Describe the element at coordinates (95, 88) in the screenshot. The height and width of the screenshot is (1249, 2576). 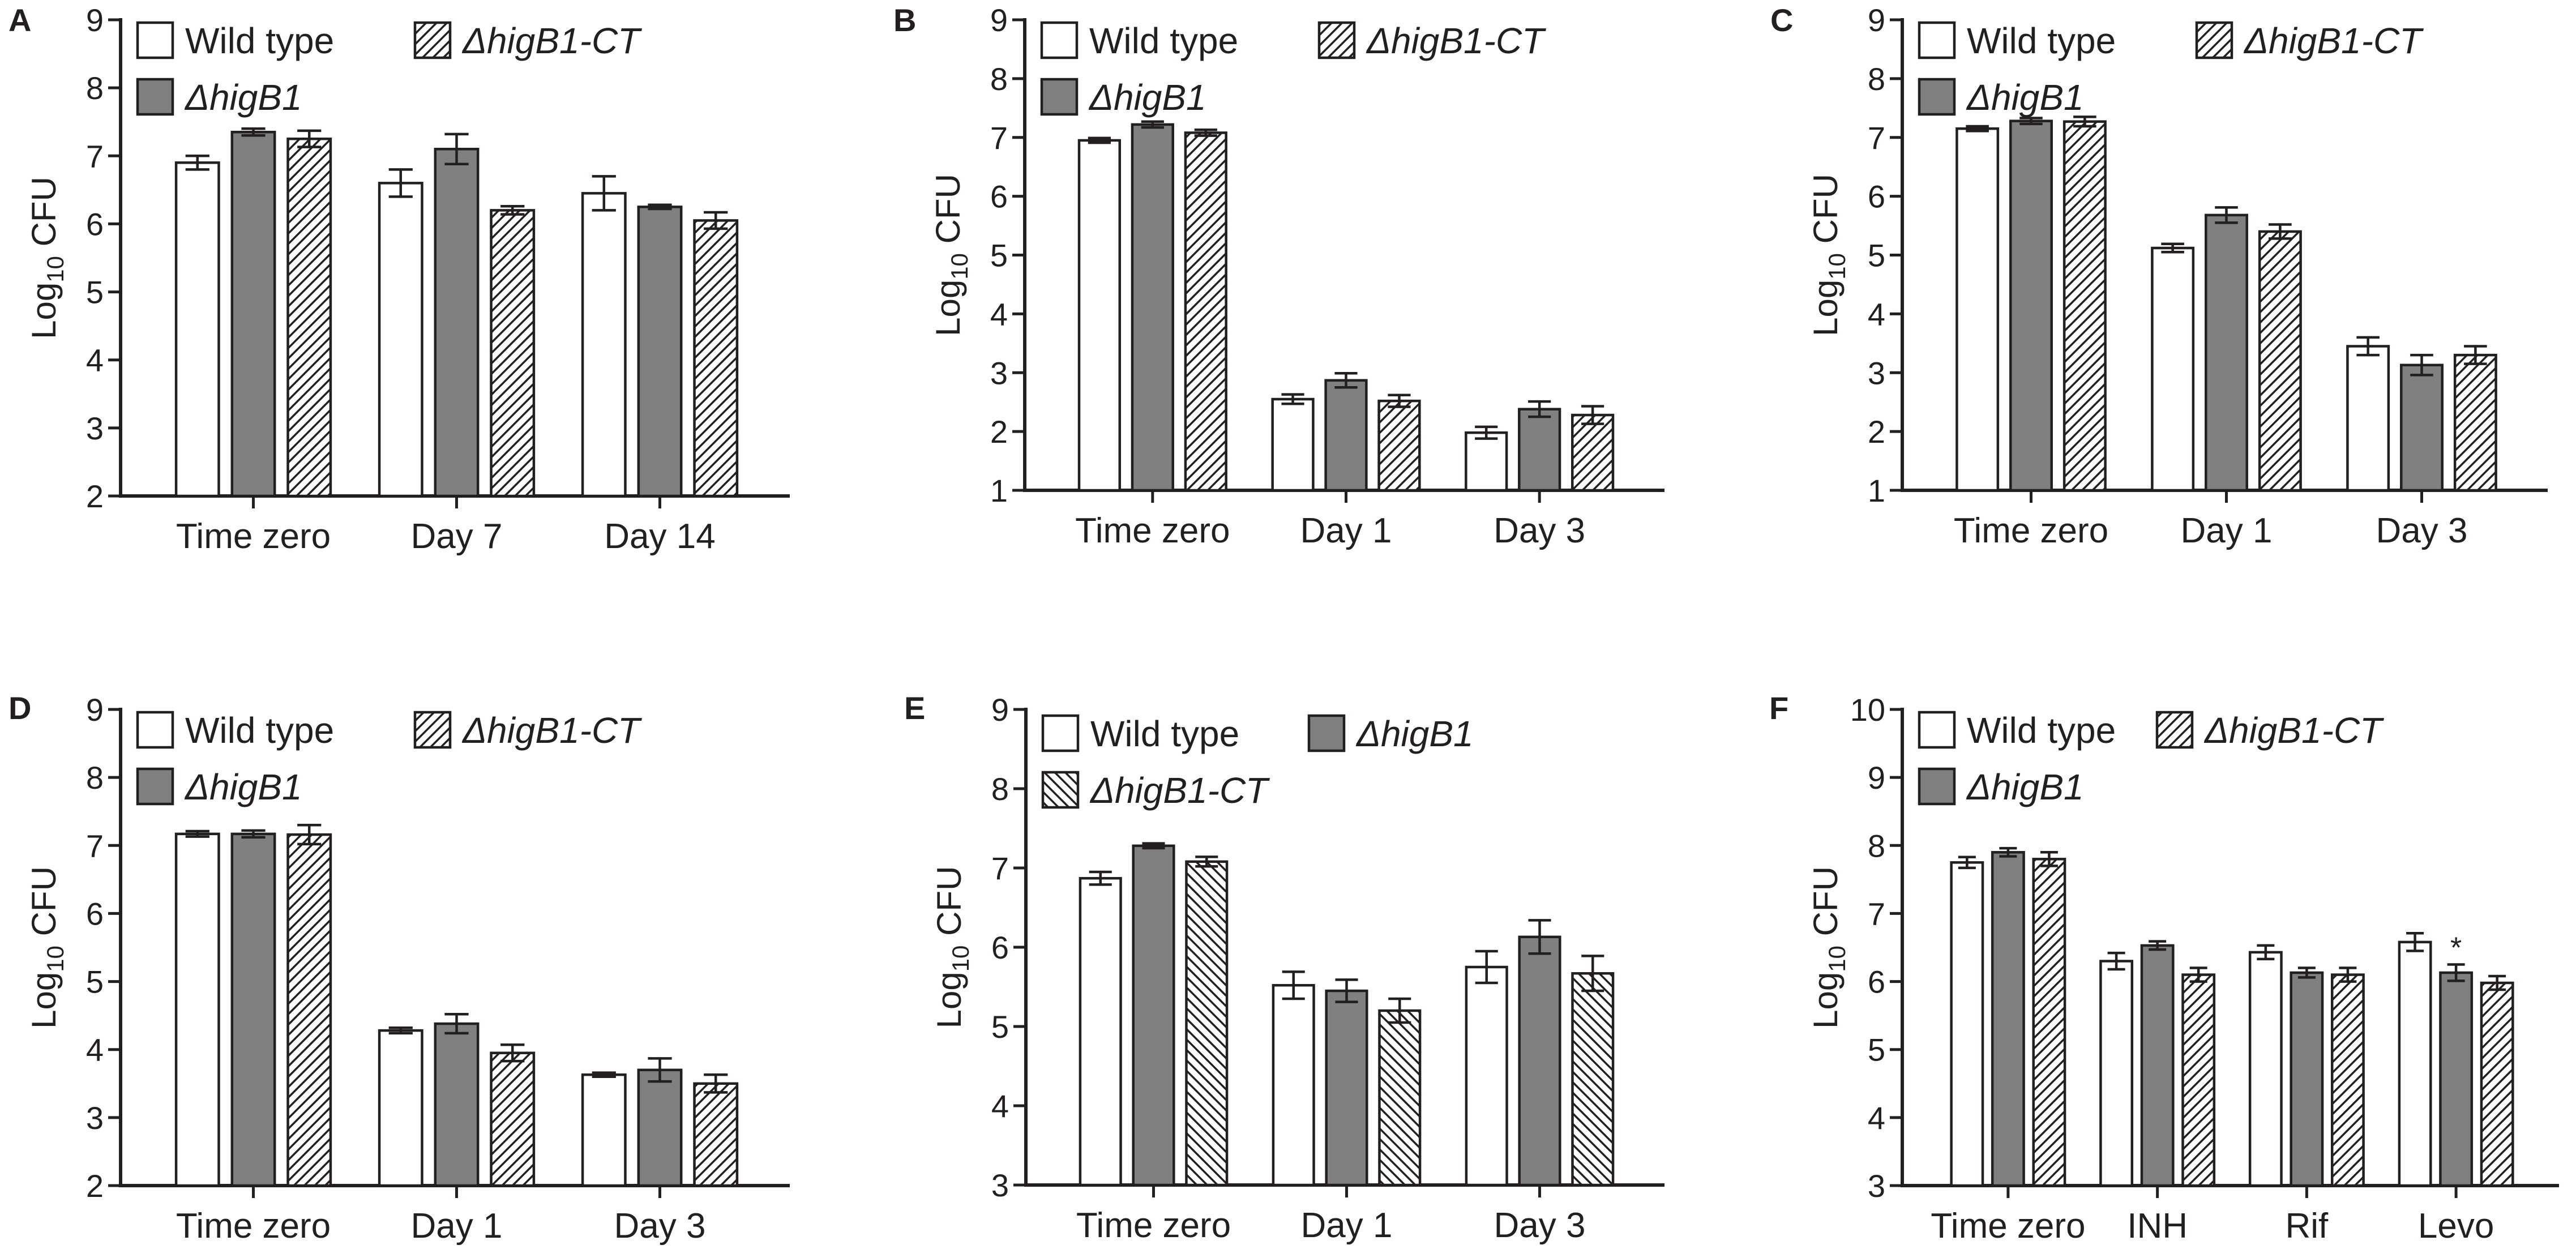
I see `y-tick-label: 8` at that location.